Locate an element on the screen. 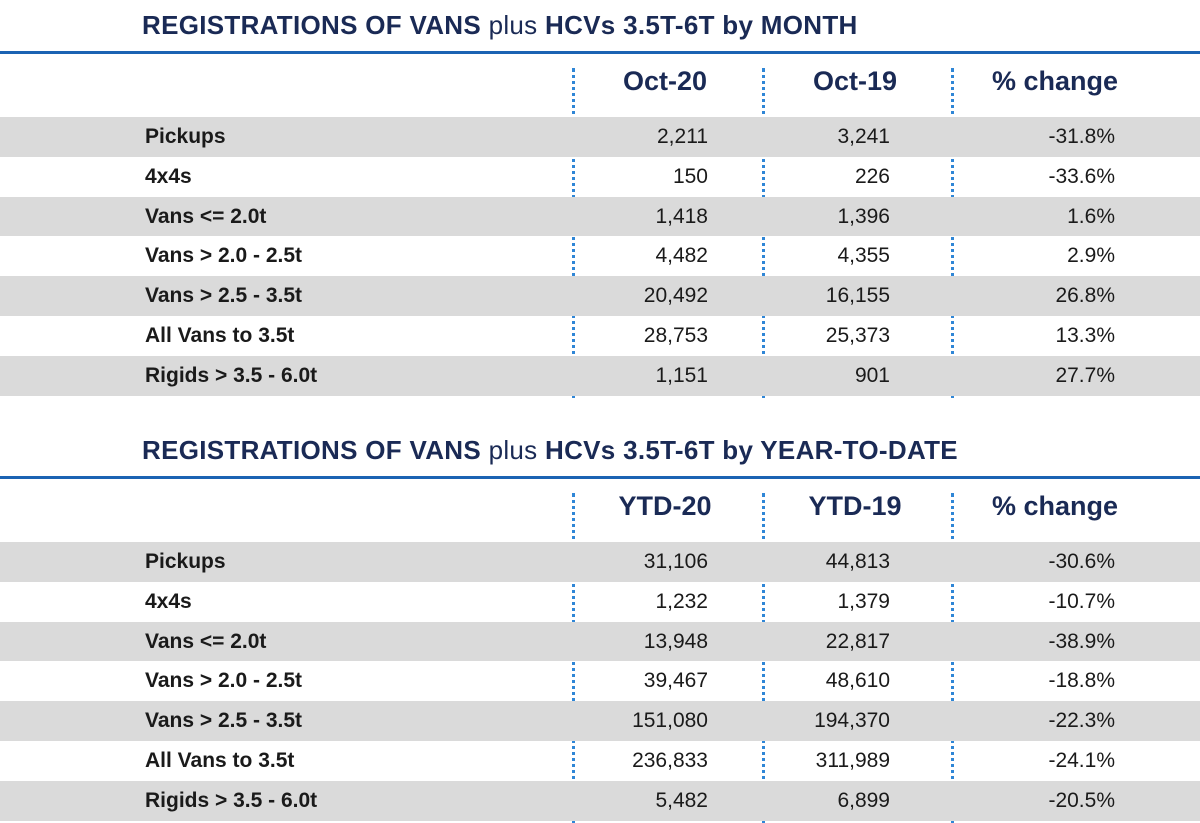 The width and height of the screenshot is (1200, 823). value-previous: 226 is located at coordinates (872, 176).